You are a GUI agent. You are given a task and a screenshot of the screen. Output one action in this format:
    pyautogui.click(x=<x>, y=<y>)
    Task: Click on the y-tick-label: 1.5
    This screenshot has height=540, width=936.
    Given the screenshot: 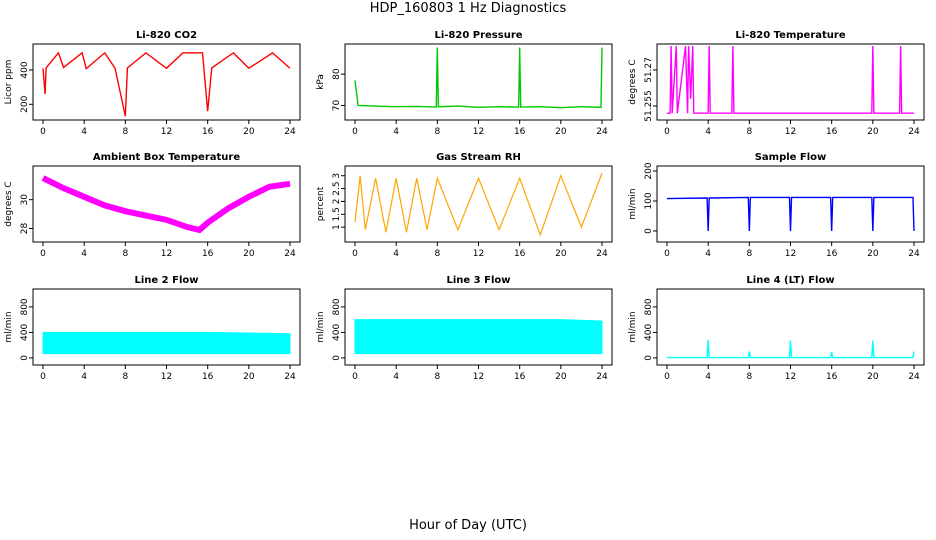 What is the action you would take?
    pyautogui.click(x=337, y=214)
    